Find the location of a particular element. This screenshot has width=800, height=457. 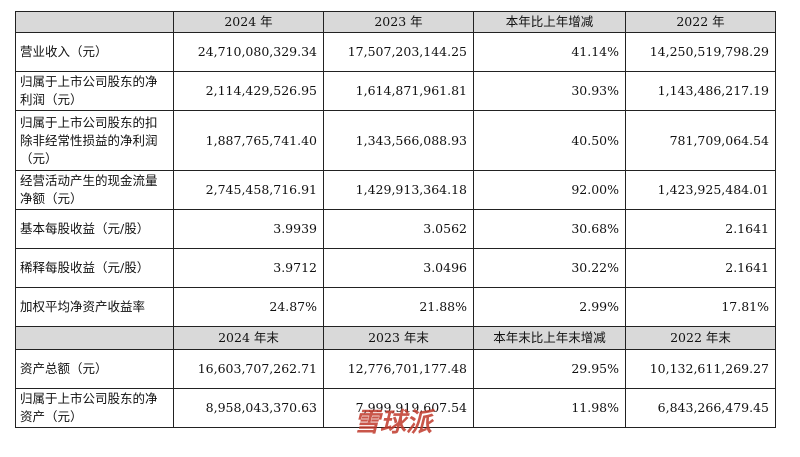

table-row: 基本每股收益（元/股） 3.9939 3.0562 30.68% 2.1641 is located at coordinates (395, 229).